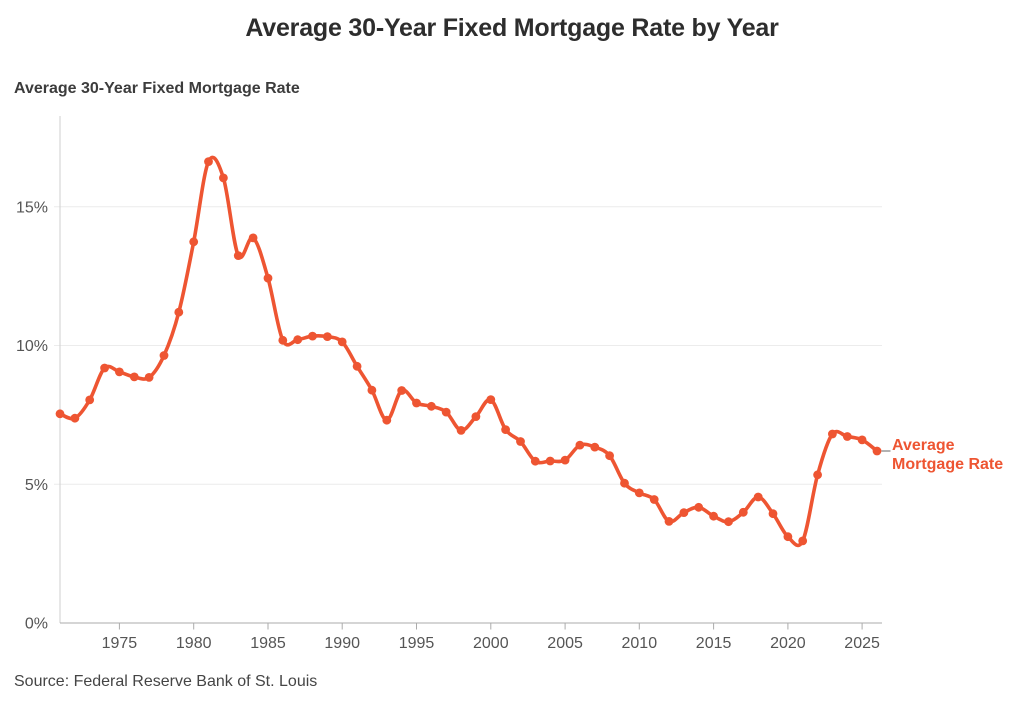 Image resolution: width=1024 pixels, height=709 pixels. What do you see at coordinates (298, 340) in the screenshot?
I see `data-point-1987` at bounding box center [298, 340].